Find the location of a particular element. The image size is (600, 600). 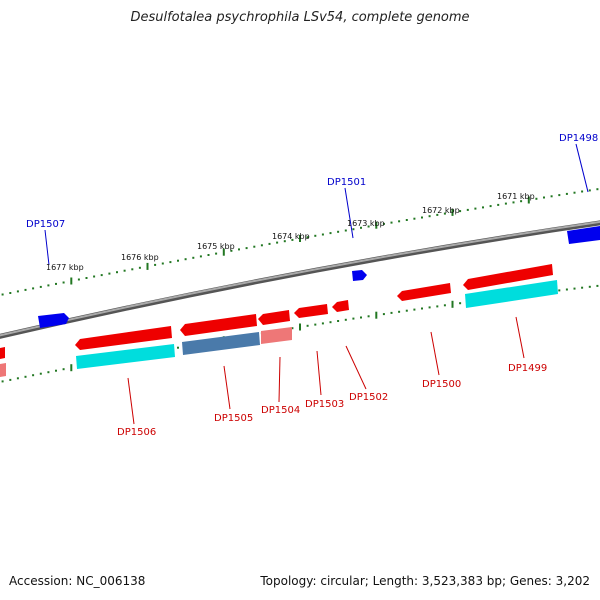

gene-label-DP1506: DP1506 is located at coordinates (136, 432).